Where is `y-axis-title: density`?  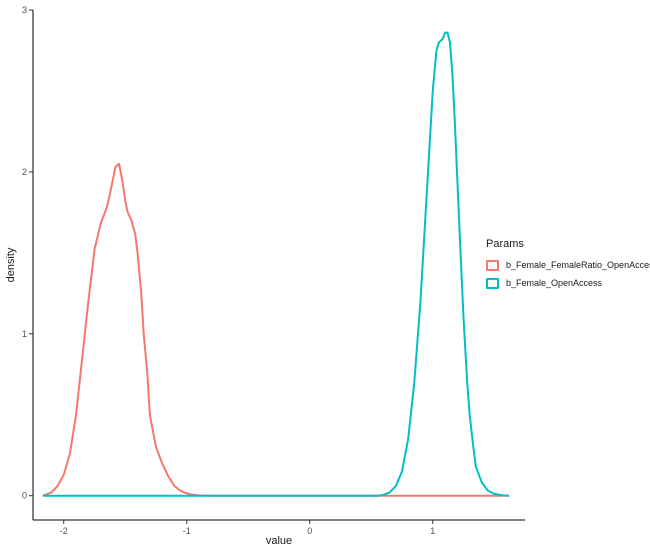
y-axis-title: density is located at coordinates (11, 264).